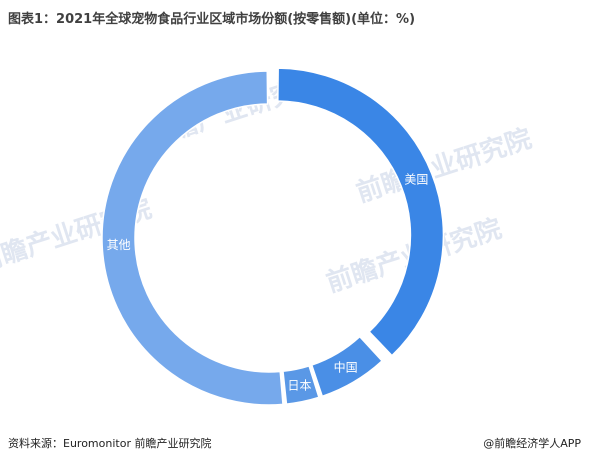 The image size is (589, 463). I want to click on slice-label-2: 日本, so click(300, 385).